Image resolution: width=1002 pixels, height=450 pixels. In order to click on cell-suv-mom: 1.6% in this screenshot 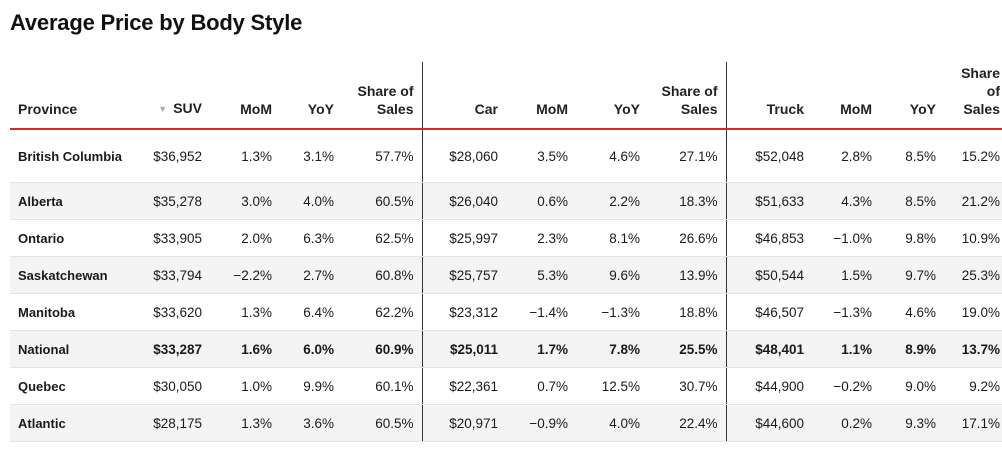, I will do `click(245, 349)`.